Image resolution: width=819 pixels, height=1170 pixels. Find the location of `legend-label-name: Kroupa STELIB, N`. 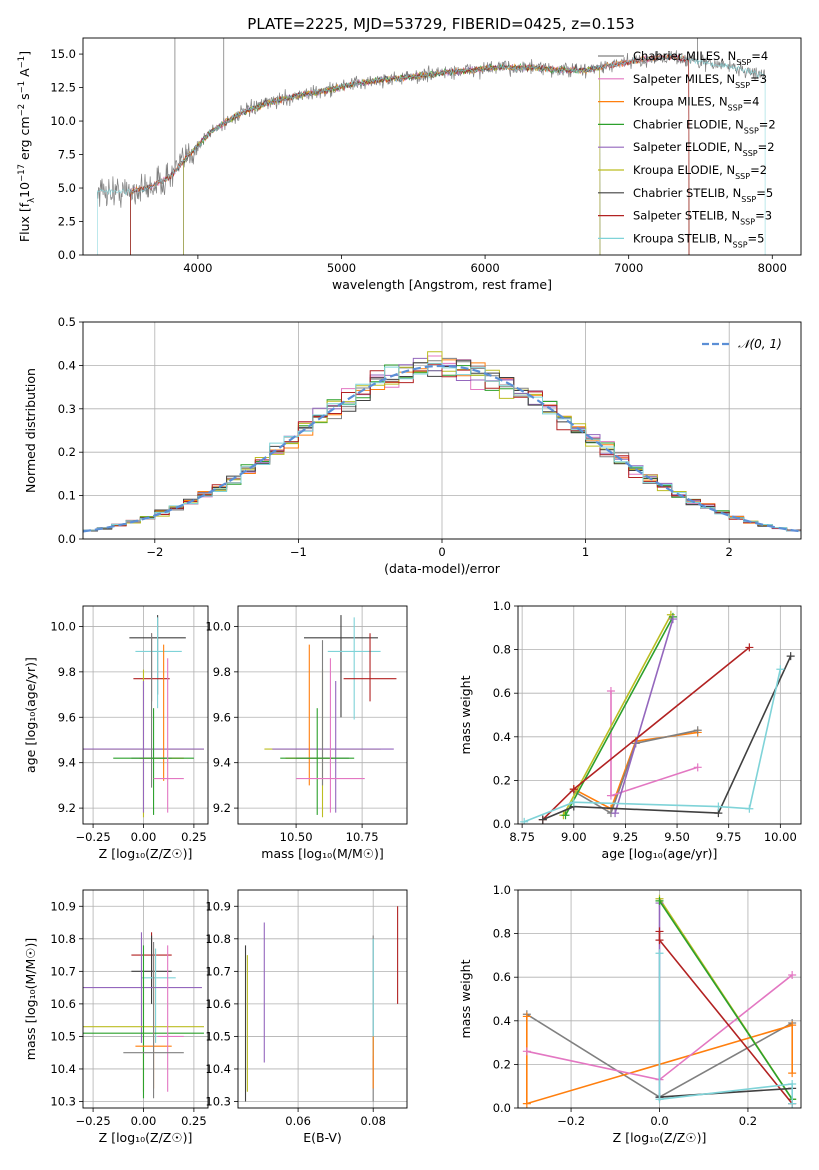

legend-label-name: Kroupa STELIB, N is located at coordinates (683, 238).